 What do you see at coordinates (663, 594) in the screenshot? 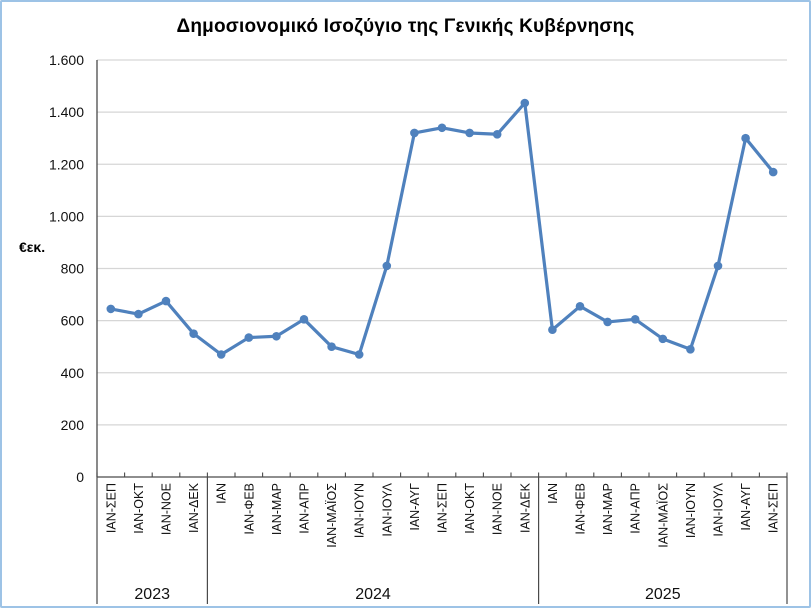
I see `year-label: 2025` at bounding box center [663, 594].